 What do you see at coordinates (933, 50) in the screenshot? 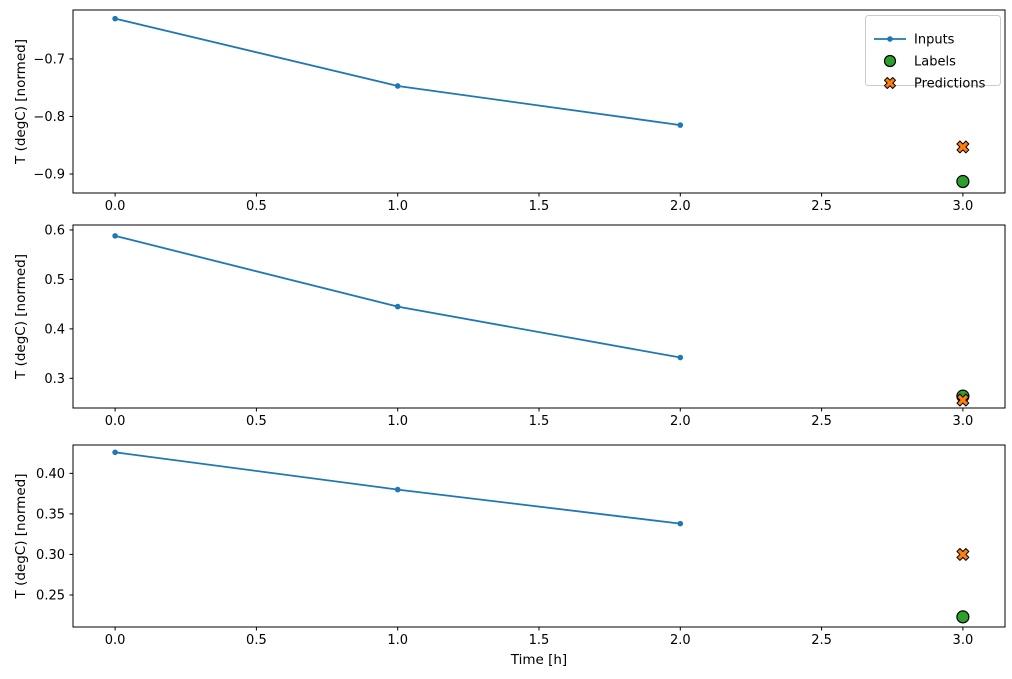
I see `legend-box` at bounding box center [933, 50].